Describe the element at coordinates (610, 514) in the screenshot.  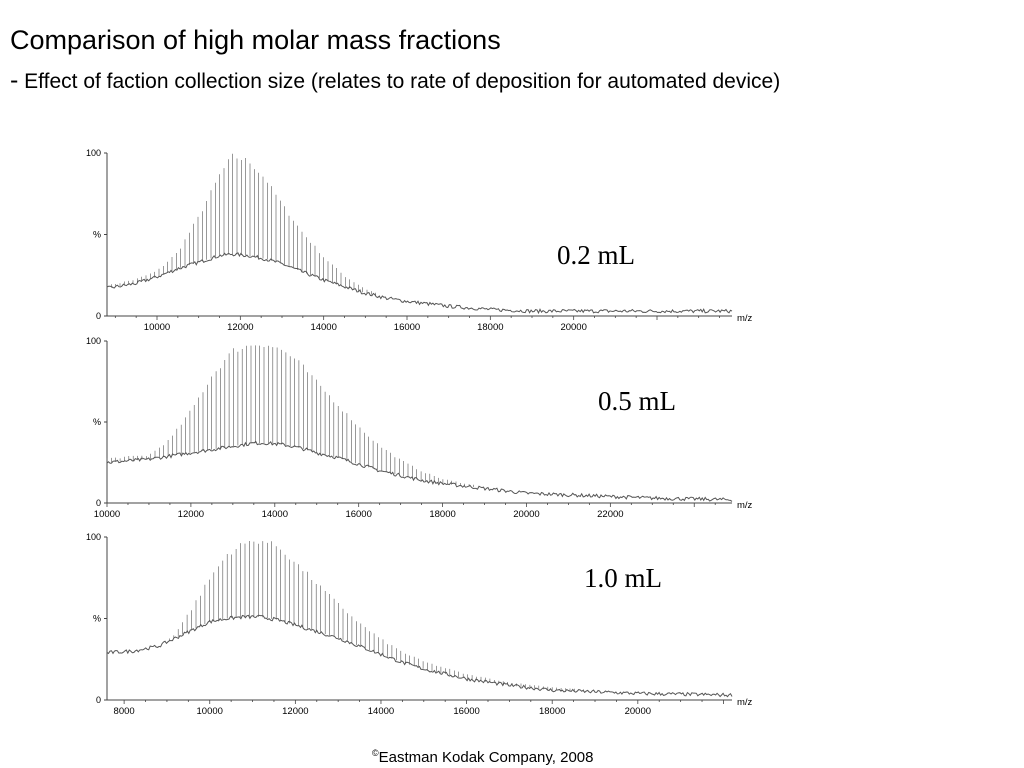
I see `x-tick-label: 22000` at that location.